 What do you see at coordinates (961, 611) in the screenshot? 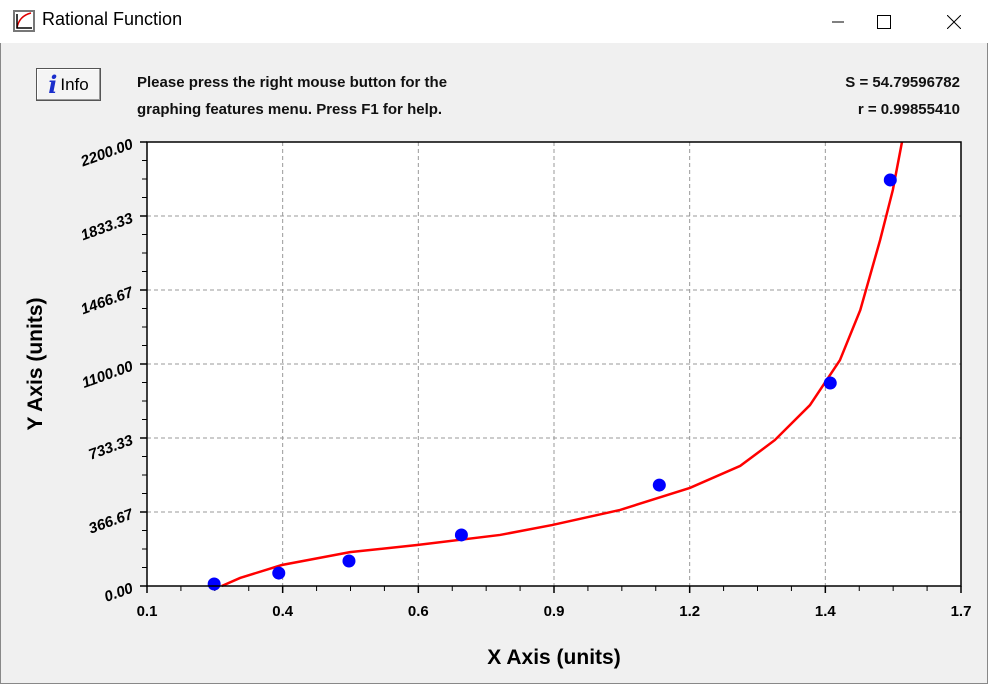
I see `x-tick-label: 1.7` at bounding box center [961, 611].